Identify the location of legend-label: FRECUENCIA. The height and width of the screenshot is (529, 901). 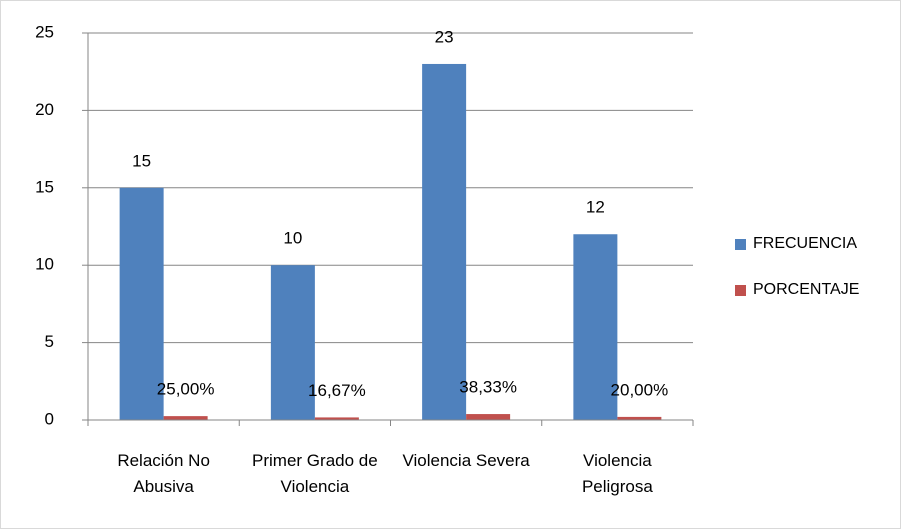
(805, 243).